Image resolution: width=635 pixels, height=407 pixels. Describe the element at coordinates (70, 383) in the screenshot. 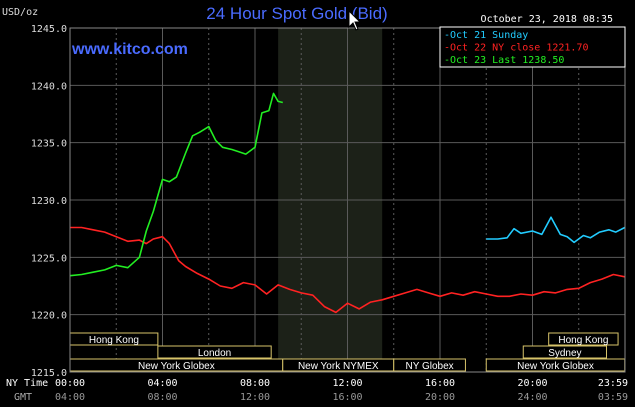

I see `x-tick-label: 00:00` at that location.